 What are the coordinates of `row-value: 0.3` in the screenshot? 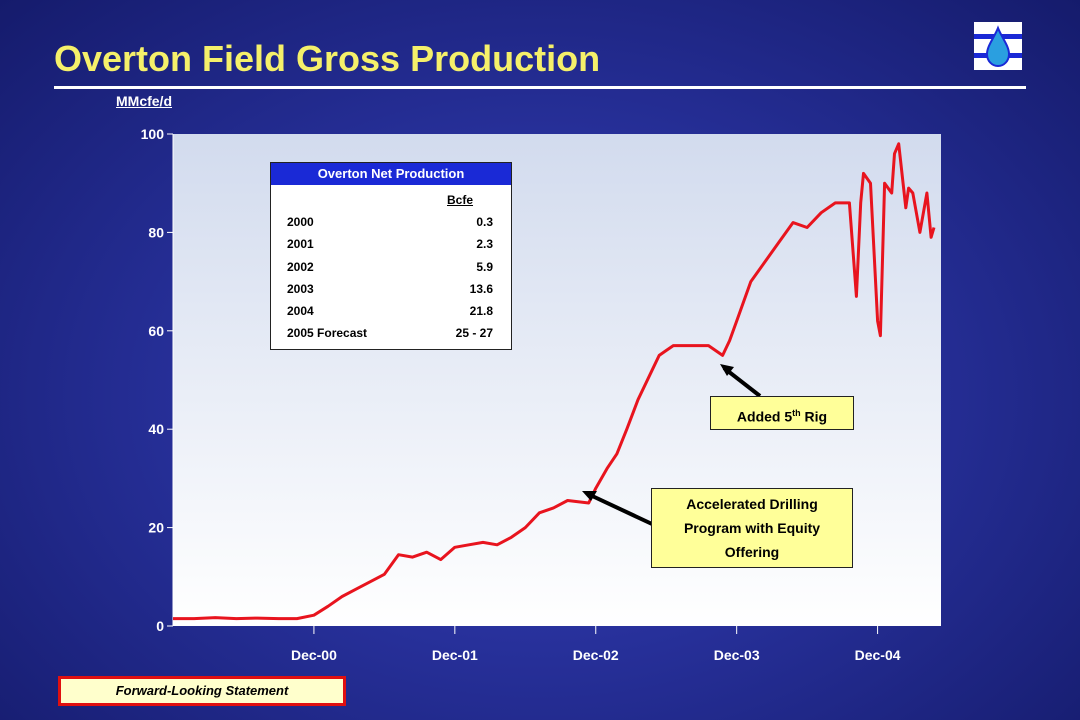 It's located at (484, 222).